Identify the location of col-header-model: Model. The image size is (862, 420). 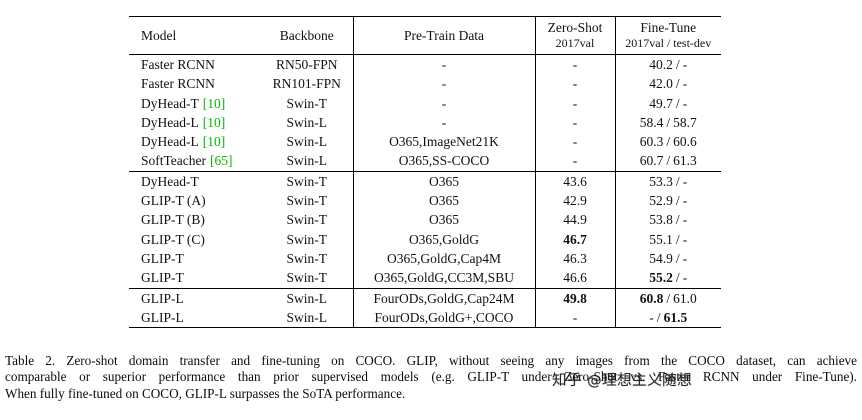
(159, 35).